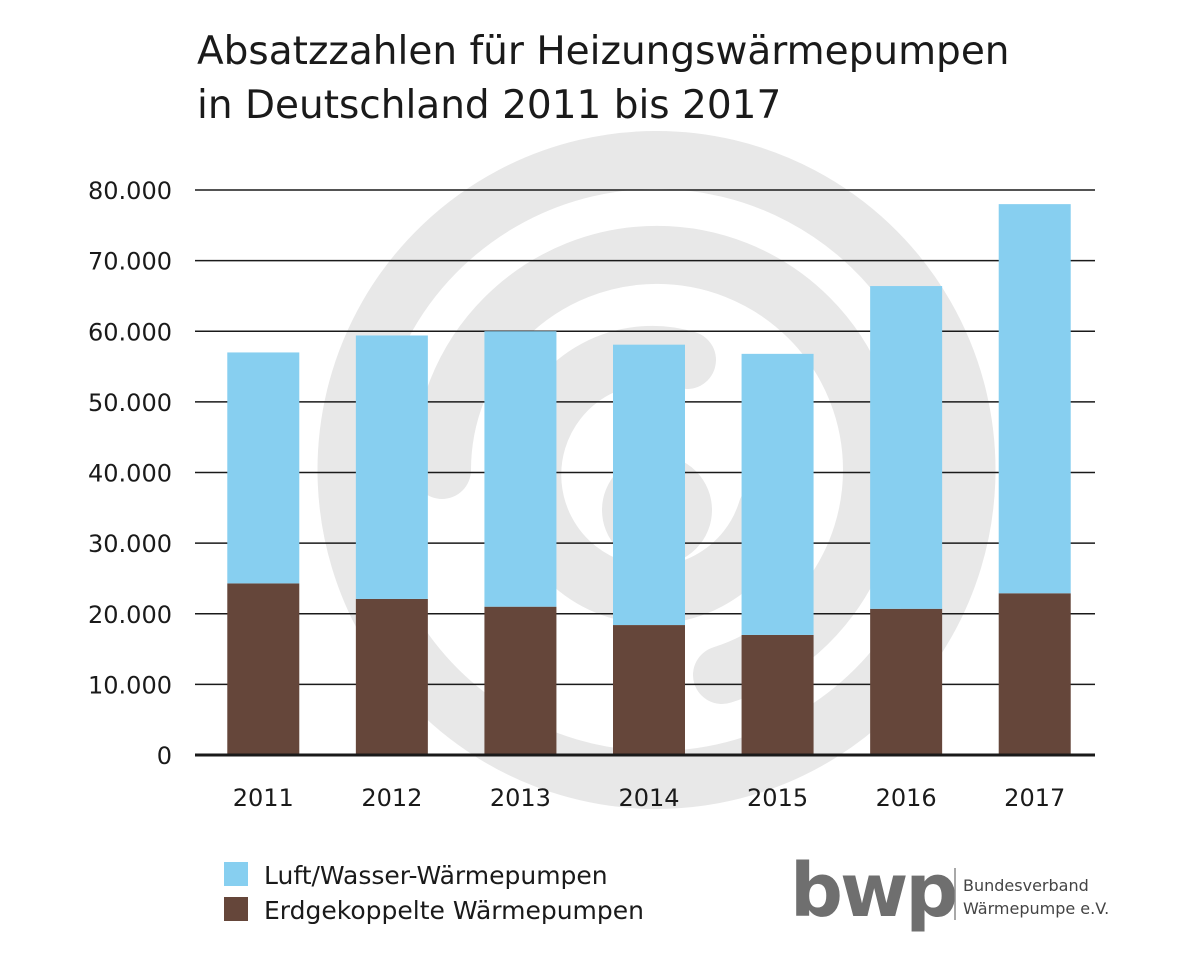  What do you see at coordinates (263, 669) in the screenshot?
I see `bar-segment-erdgekoppelt-2011` at bounding box center [263, 669].